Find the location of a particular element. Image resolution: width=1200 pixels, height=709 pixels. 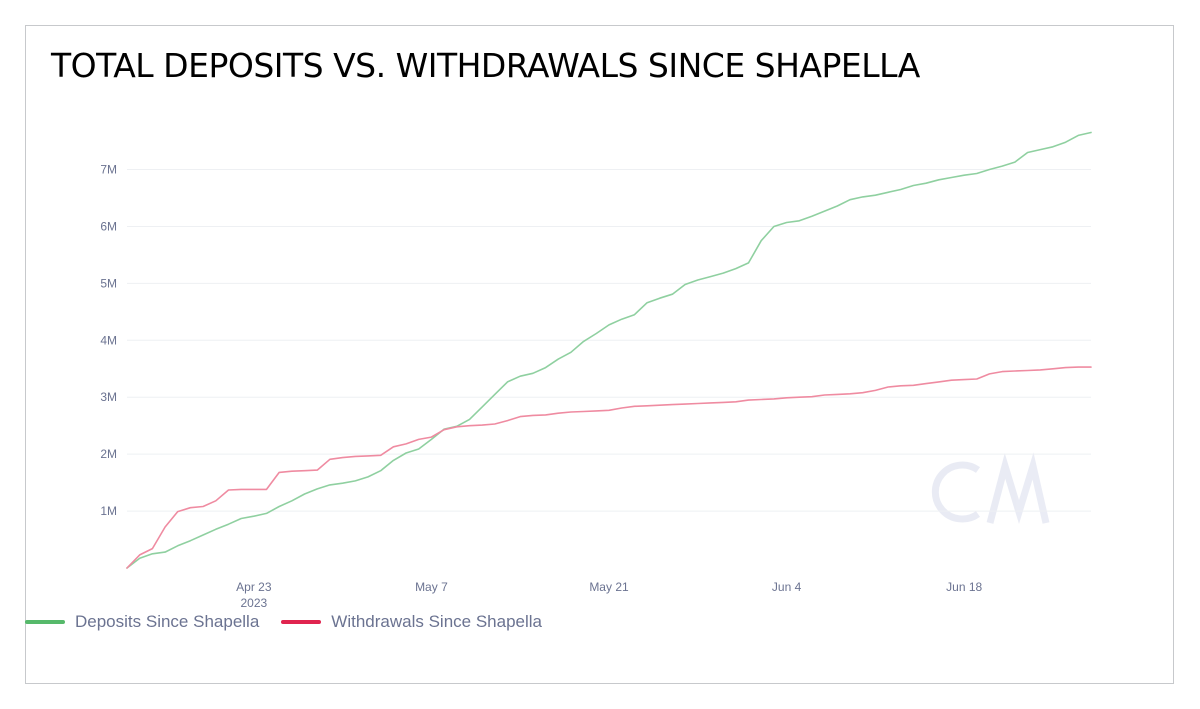

y-axis: 1M 2M 3M 4M 5M 6M 7M is located at coordinates (108, 341).